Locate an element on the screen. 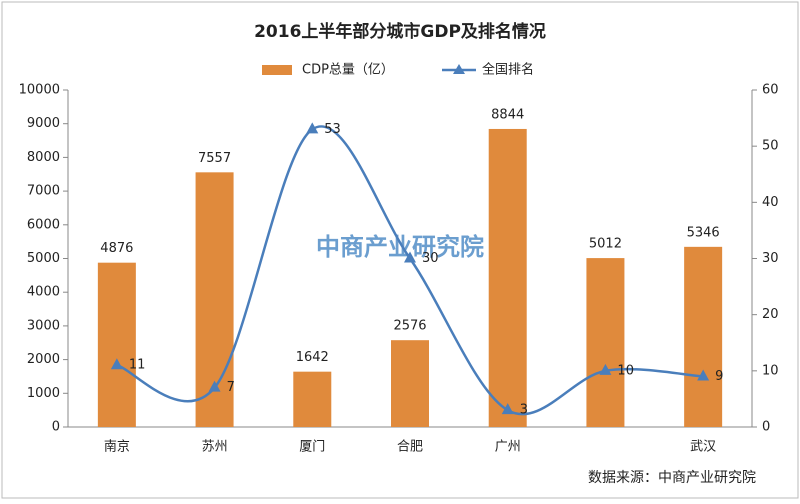 The image size is (800, 504). bar-value-label: 7557 is located at coordinates (214, 158).